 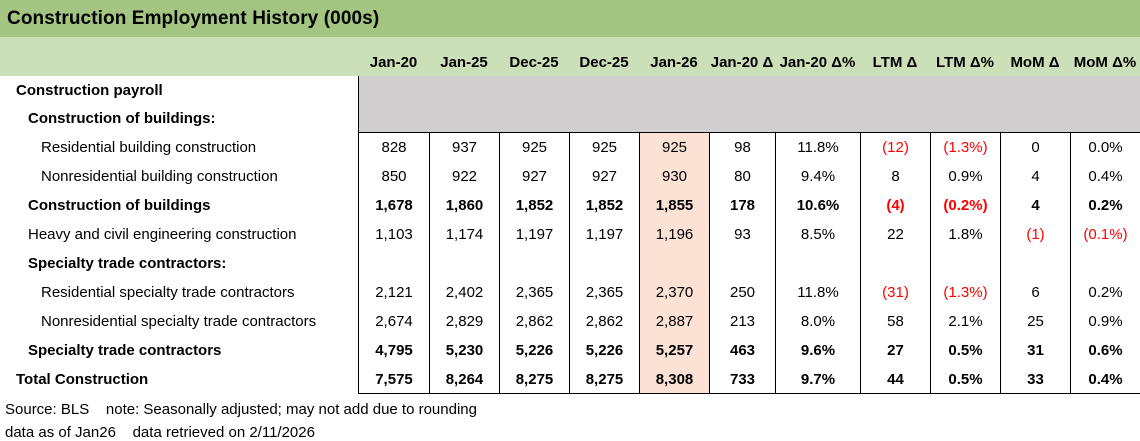 What do you see at coordinates (464, 176) in the screenshot?
I see `data-cell: 922` at bounding box center [464, 176].